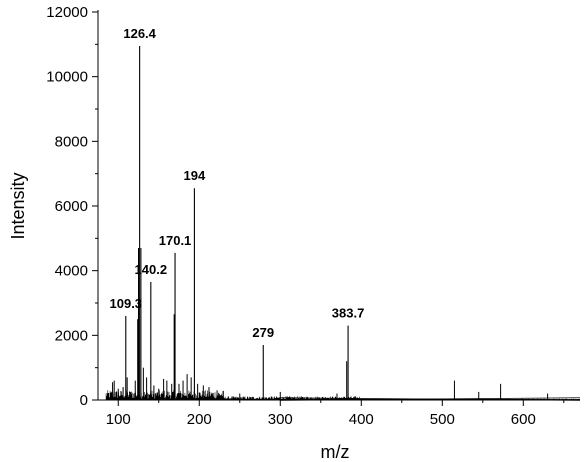  What do you see at coordinates (361, 419) in the screenshot?
I see `x-tick-label: 400` at bounding box center [361, 419].